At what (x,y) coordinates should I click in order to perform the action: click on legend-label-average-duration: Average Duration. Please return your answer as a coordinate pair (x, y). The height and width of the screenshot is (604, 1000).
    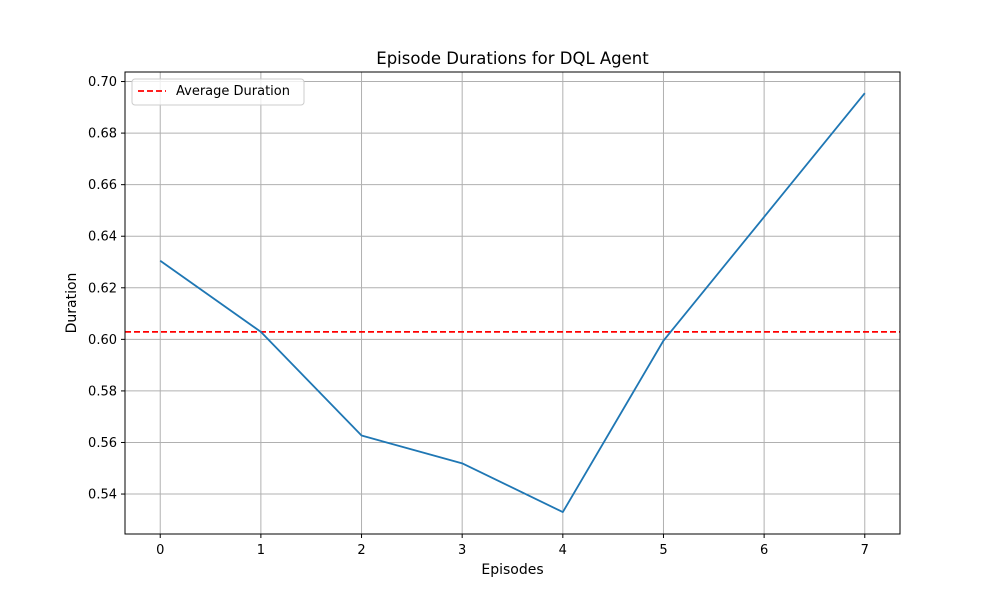
    Looking at the image, I should click on (233, 91).